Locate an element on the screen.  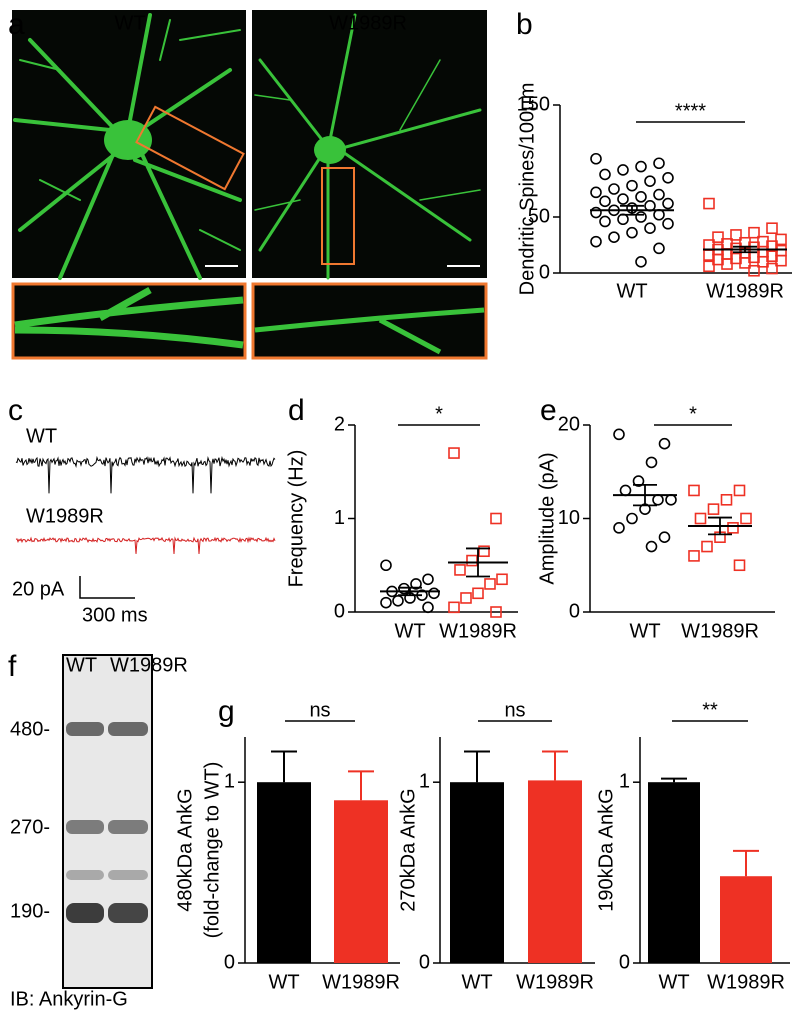
y-axis-label: 270kDa AnkG is located at coordinates (408, 849).